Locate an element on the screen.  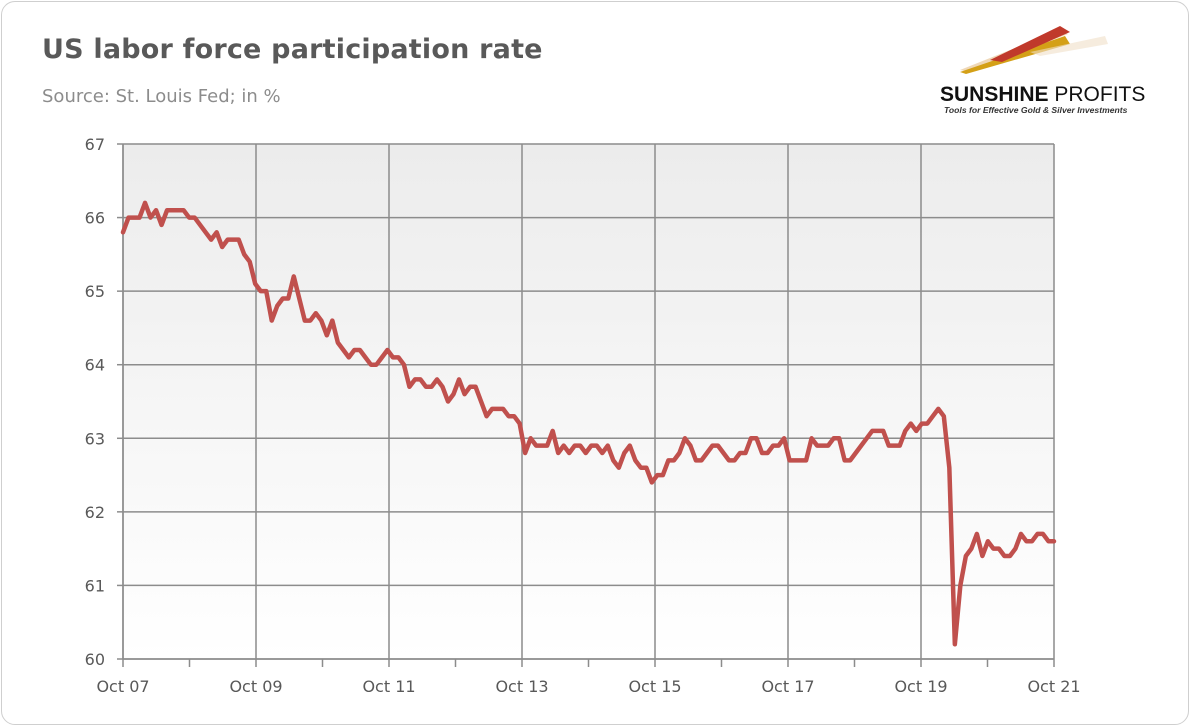
x-tick-label: Oct 21 is located at coordinates (1053, 686).